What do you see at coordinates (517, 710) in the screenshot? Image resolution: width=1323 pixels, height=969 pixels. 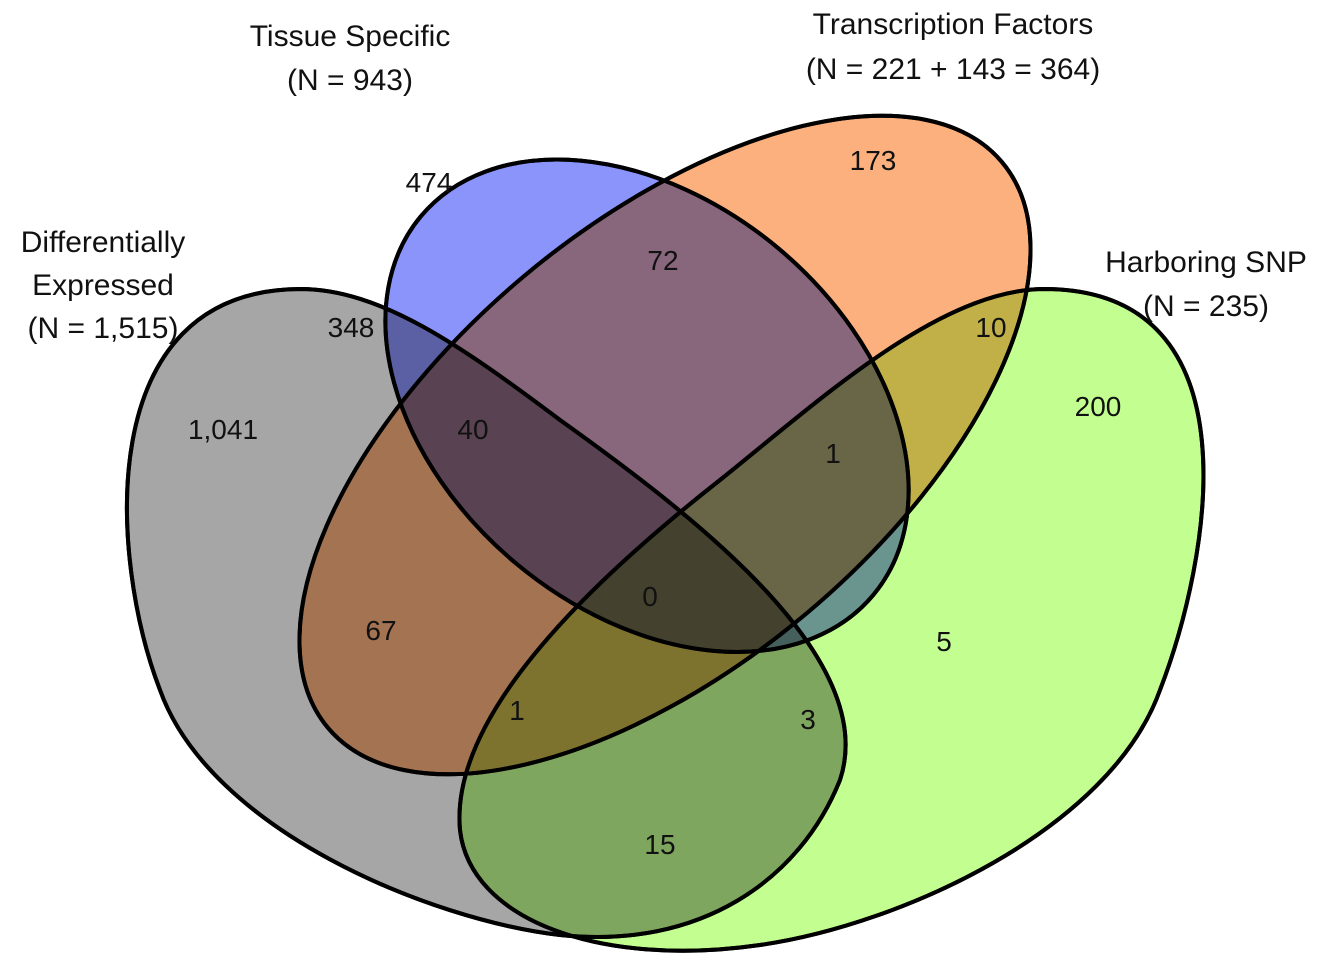 I see `region-count-de-tf-snp: 1` at bounding box center [517, 710].